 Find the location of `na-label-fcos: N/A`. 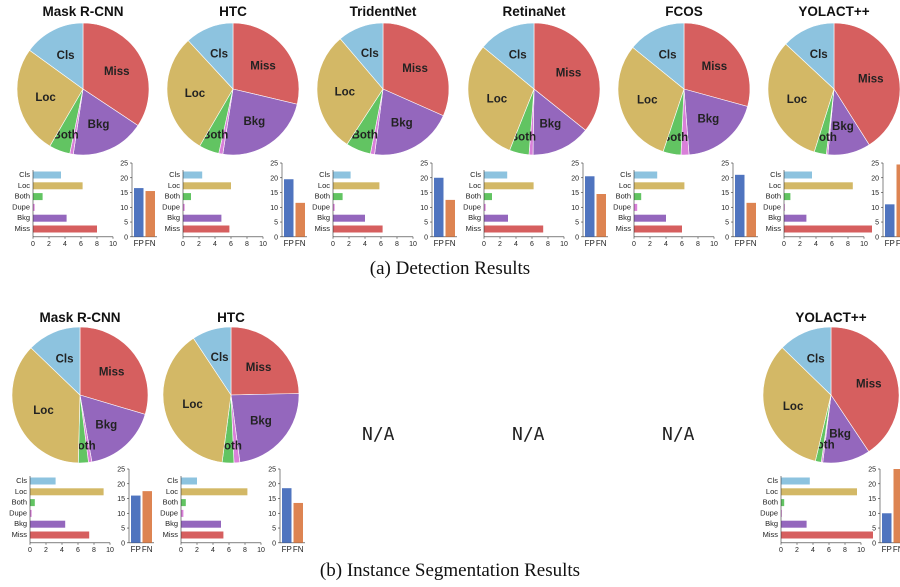

na-label-fcos: N/A is located at coordinates (678, 434).